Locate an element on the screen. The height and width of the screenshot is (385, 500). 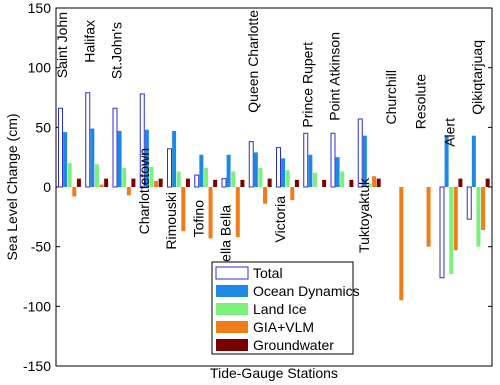
y-tick-label: -50 is located at coordinates (41, 247).